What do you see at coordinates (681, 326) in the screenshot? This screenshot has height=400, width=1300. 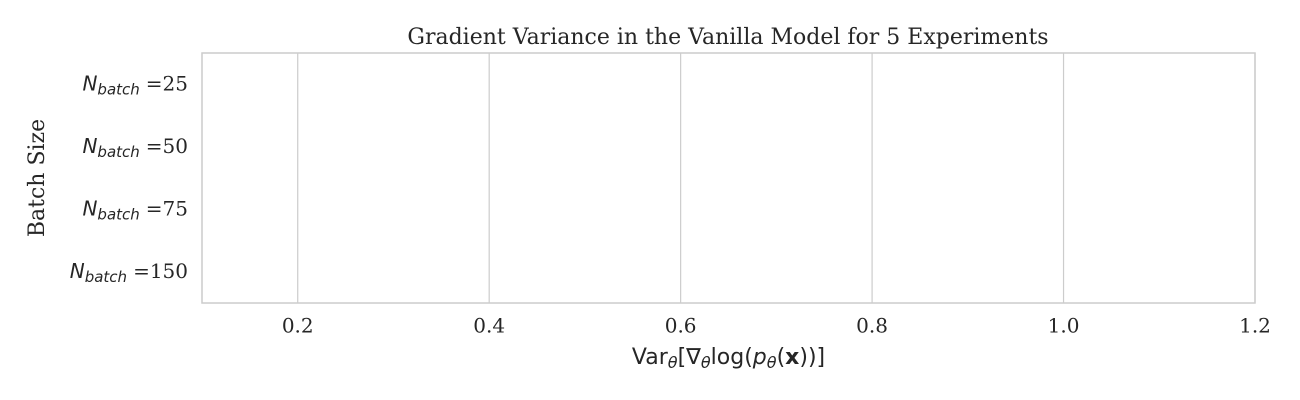 I see `x-tick-label: 0.6` at bounding box center [681, 326].